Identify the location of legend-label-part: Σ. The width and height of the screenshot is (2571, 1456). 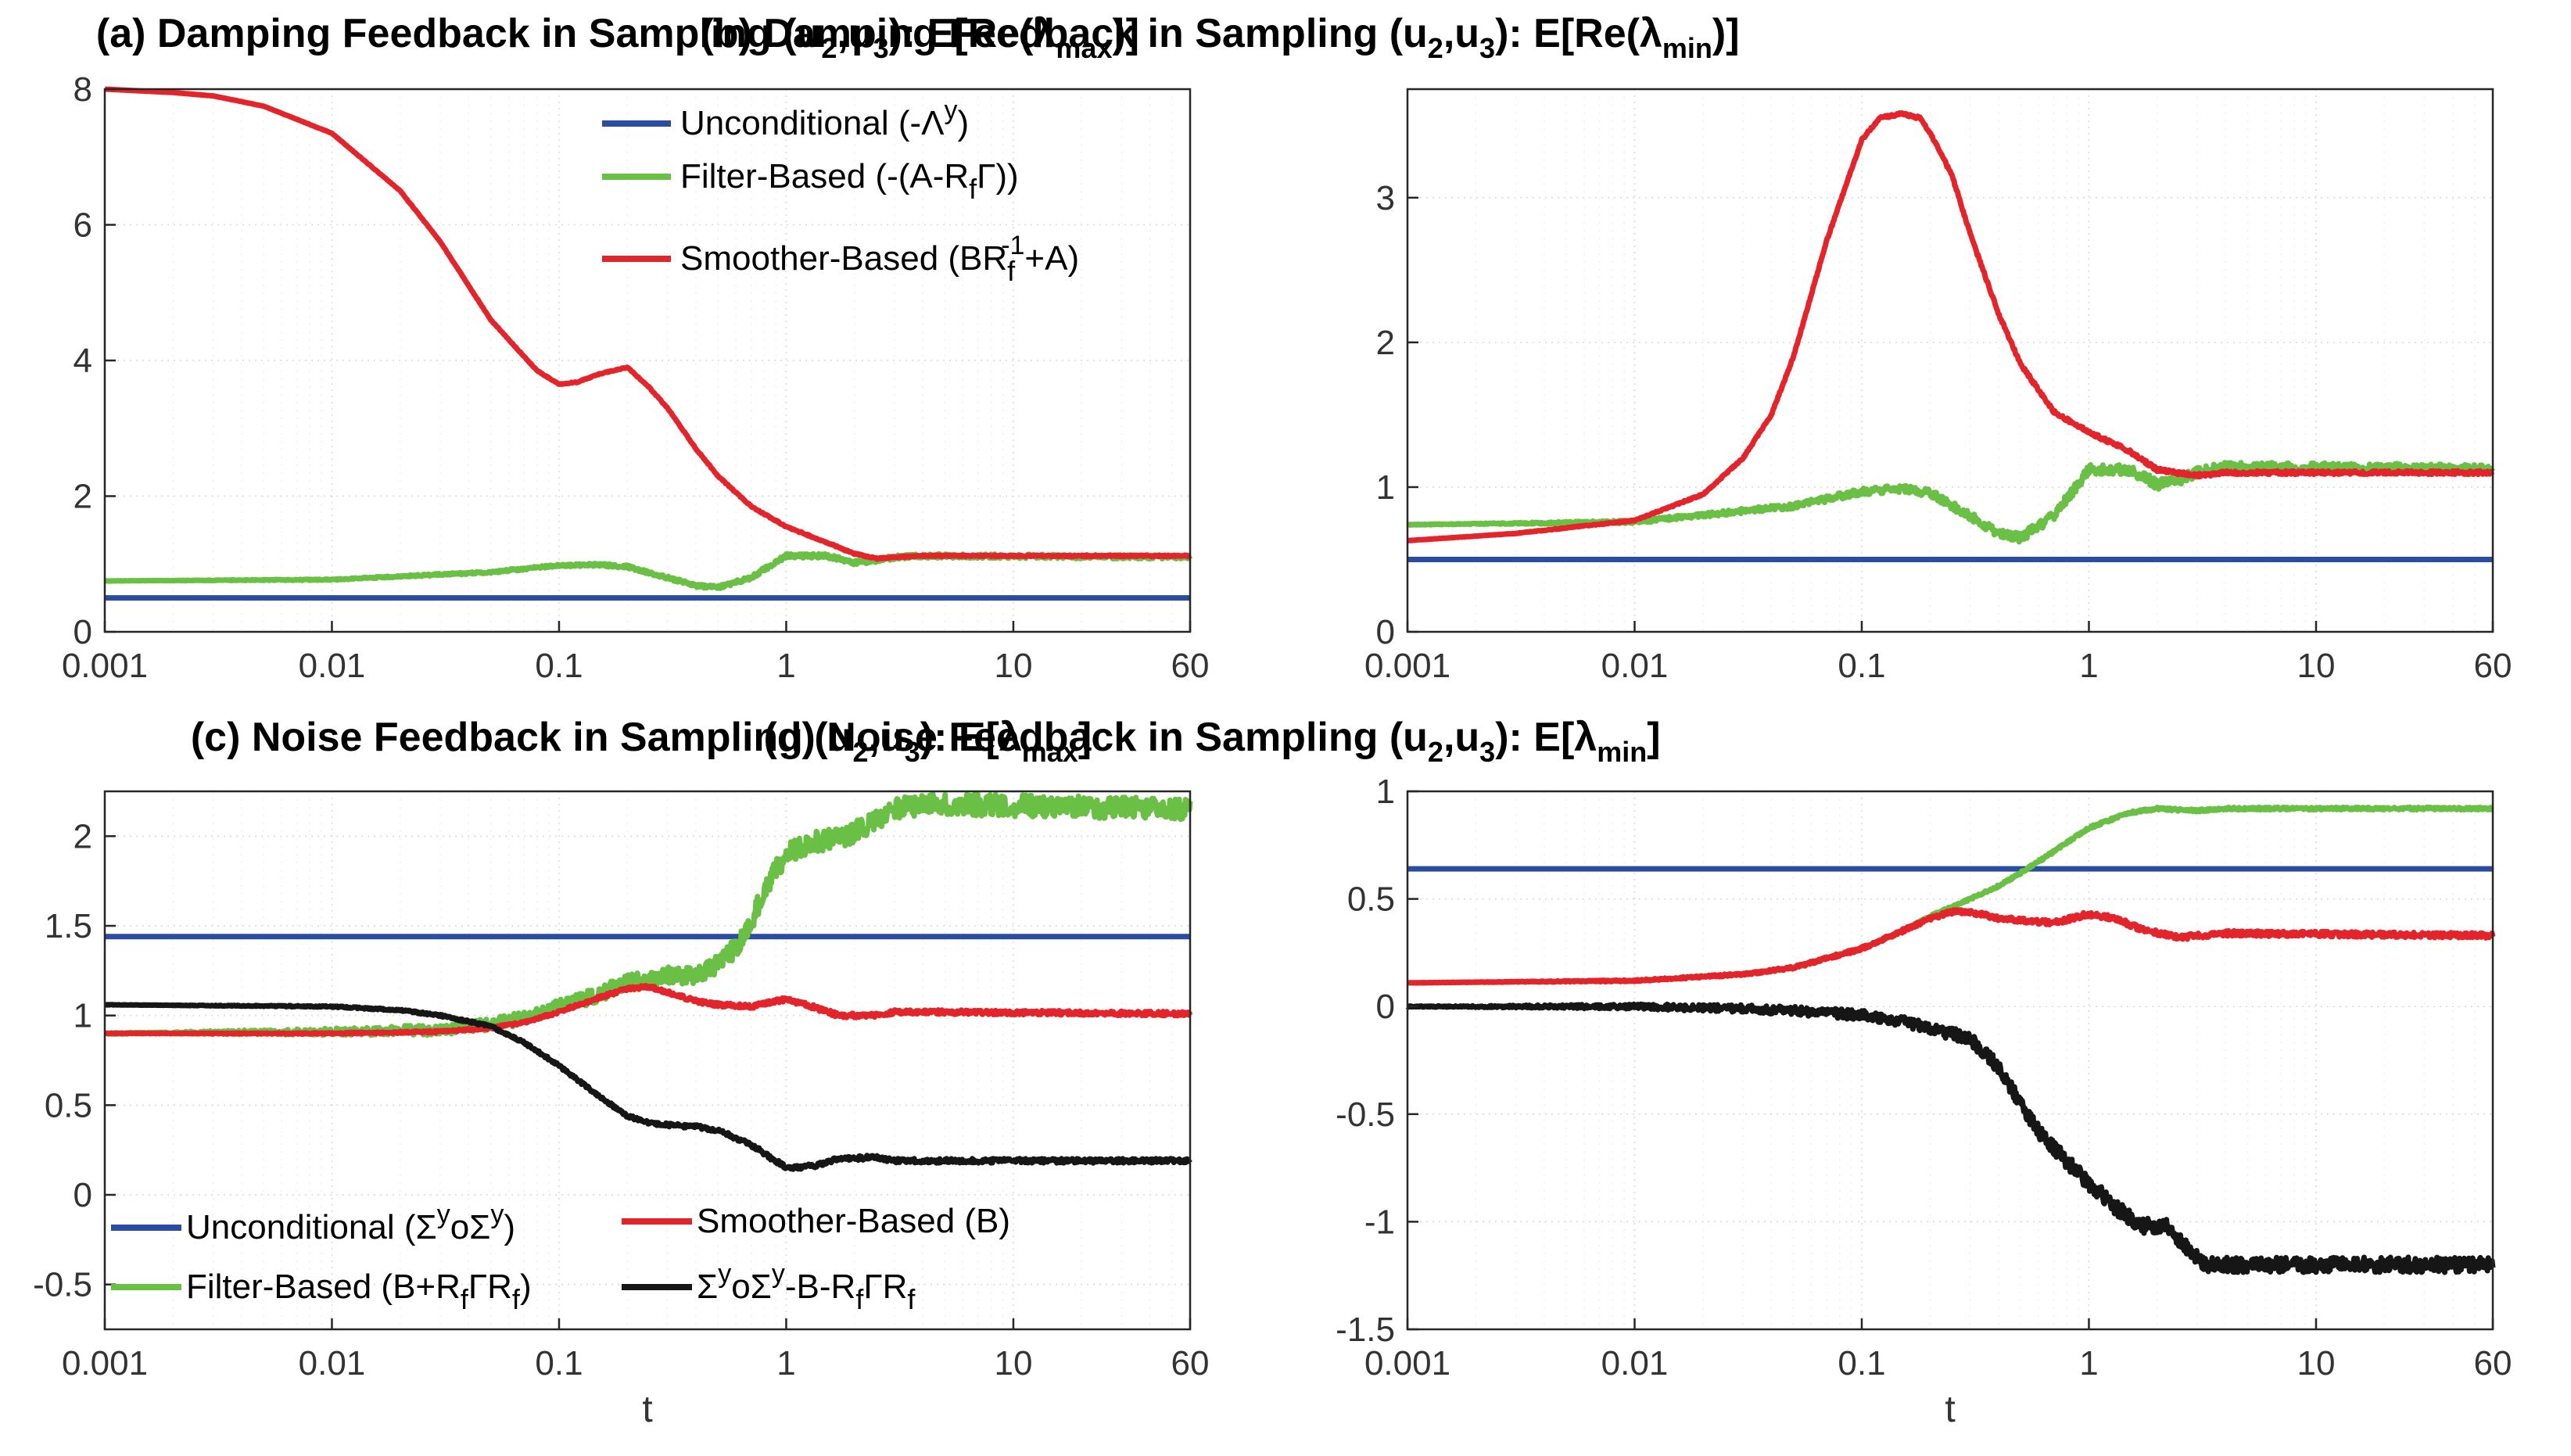
(707, 1287).